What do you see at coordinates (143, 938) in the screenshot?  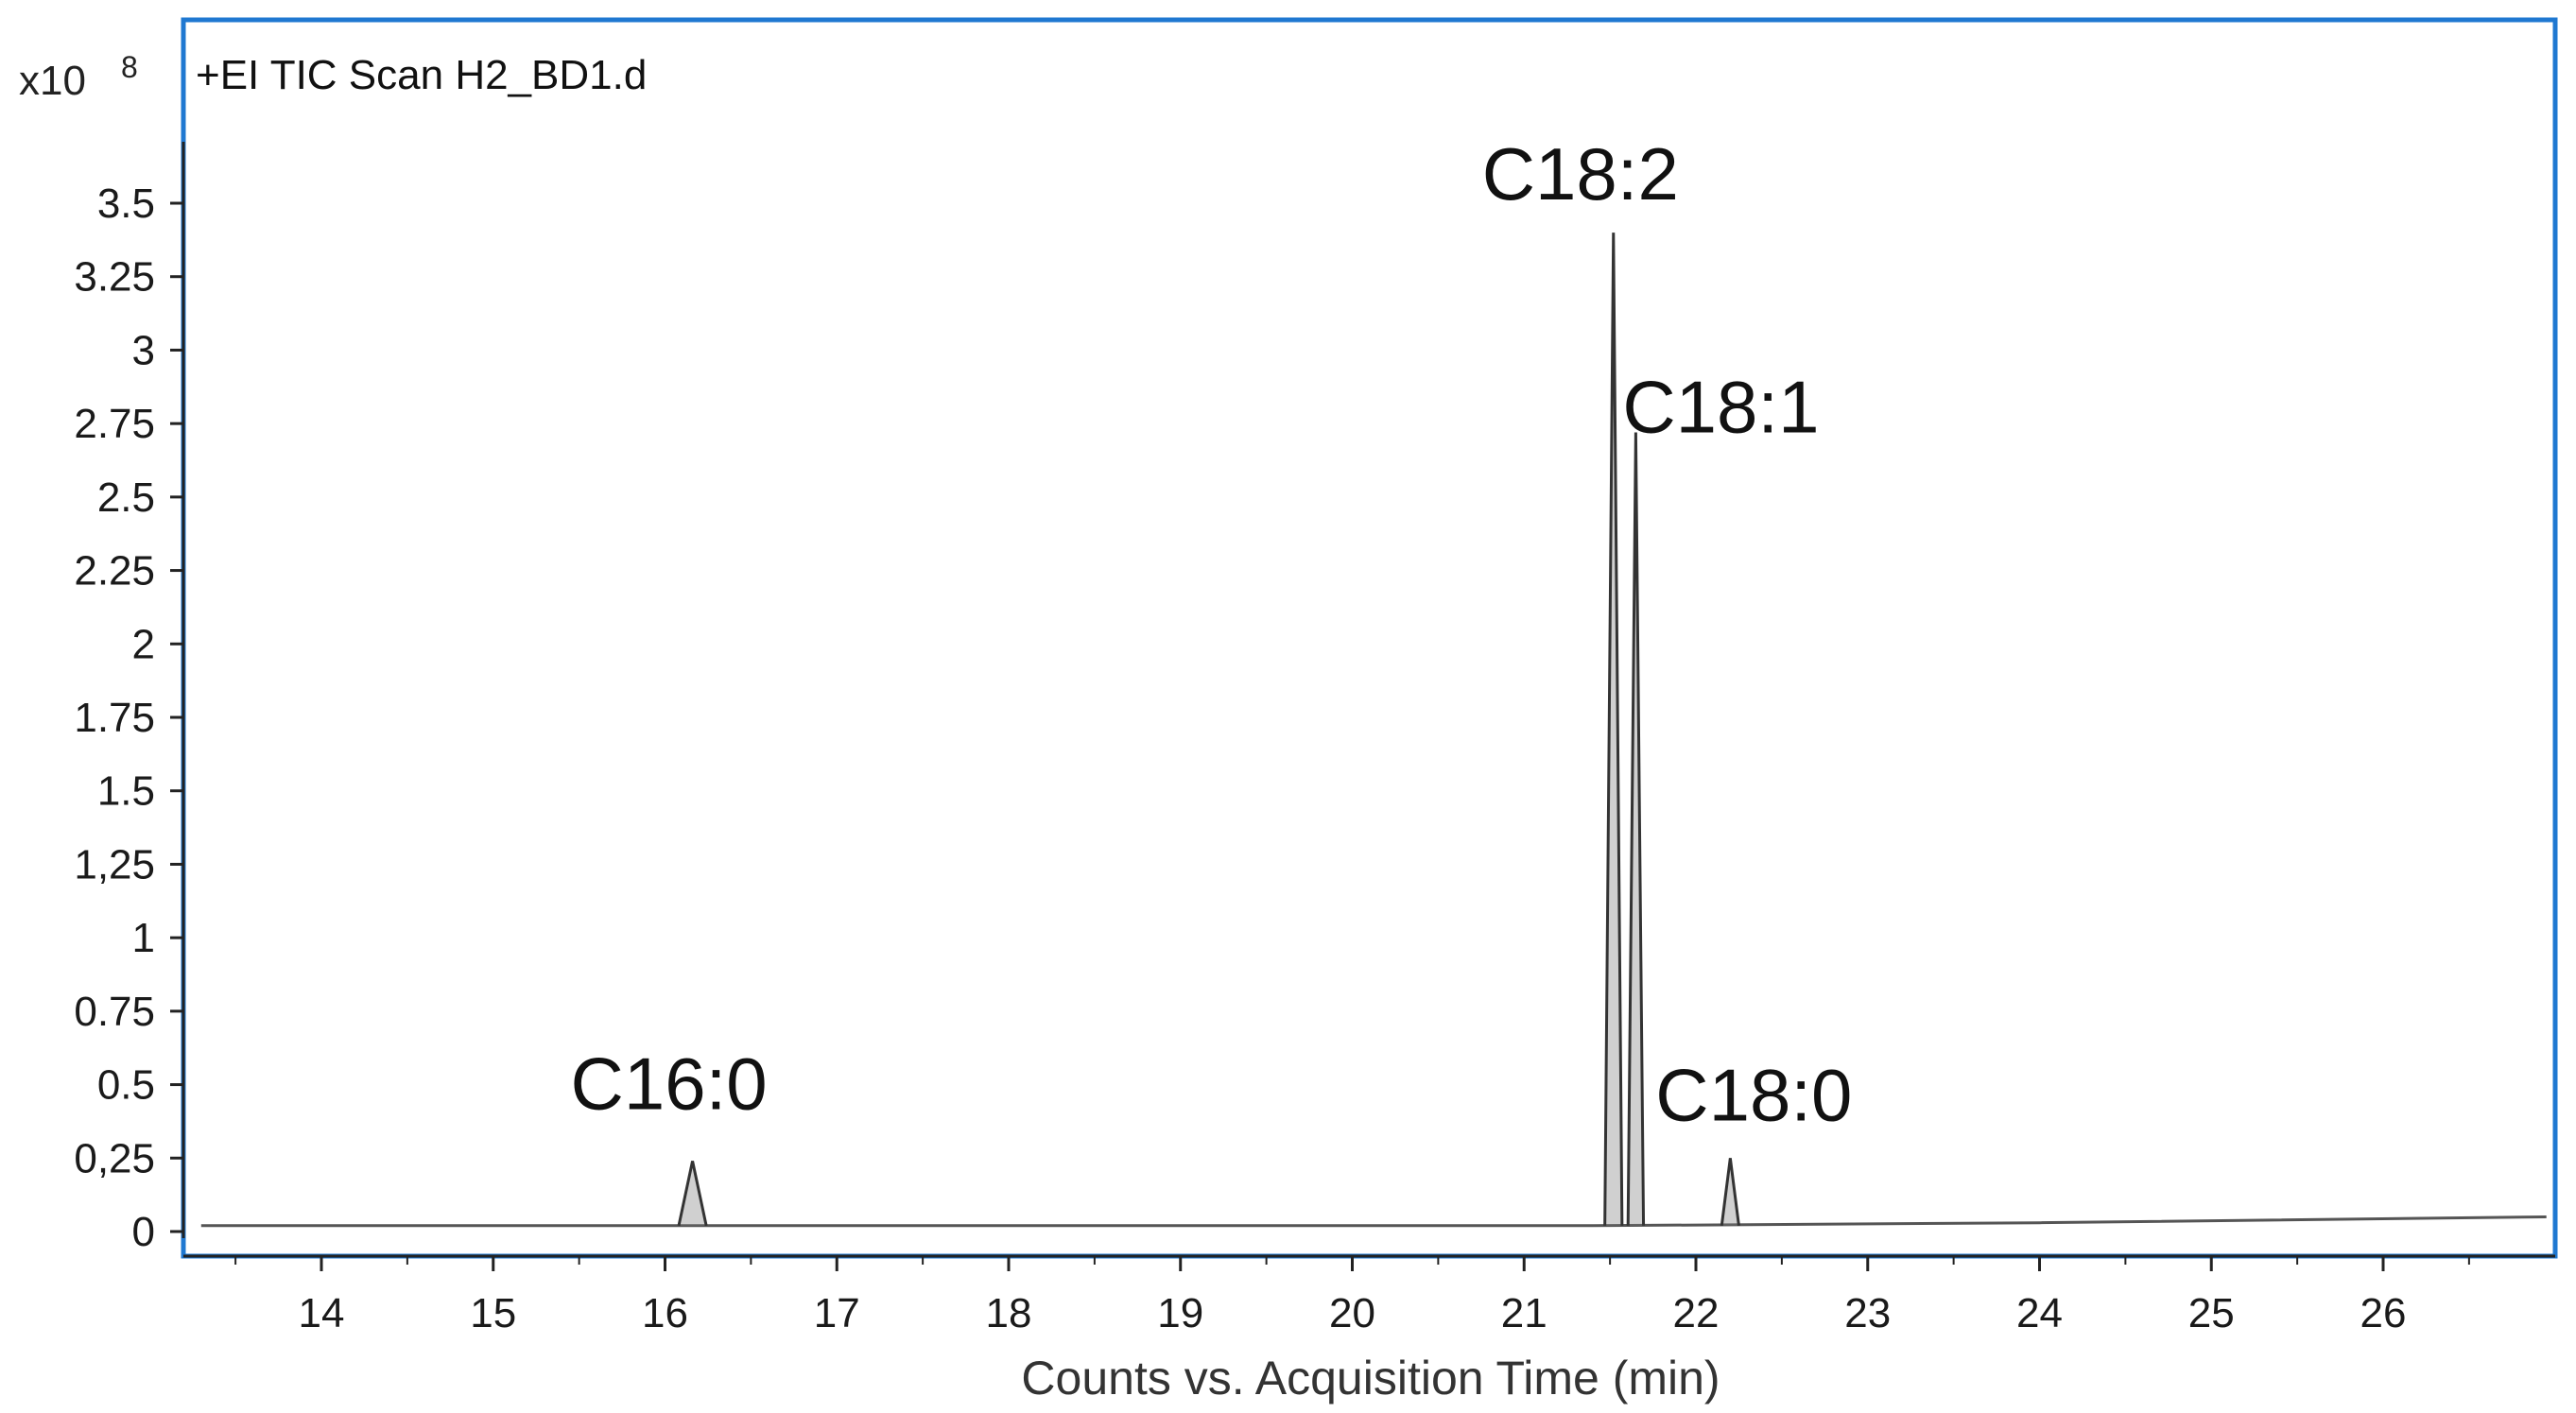 I see `y-tick-label: 1` at bounding box center [143, 938].